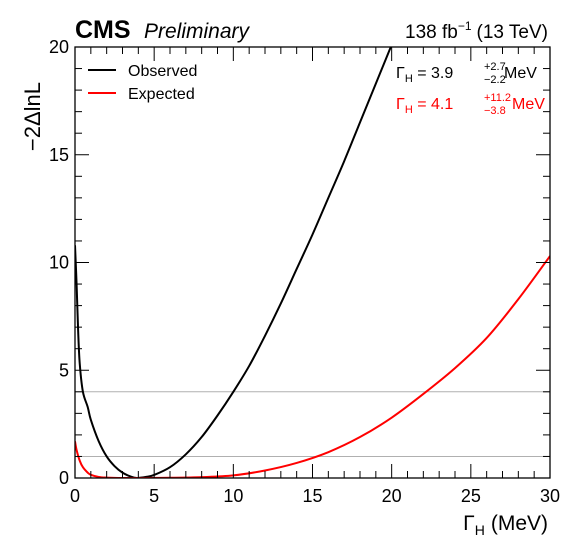 The width and height of the screenshot is (580, 559). What do you see at coordinates (103, 30) in the screenshot?
I see `experiment-label: CMS` at bounding box center [103, 30].